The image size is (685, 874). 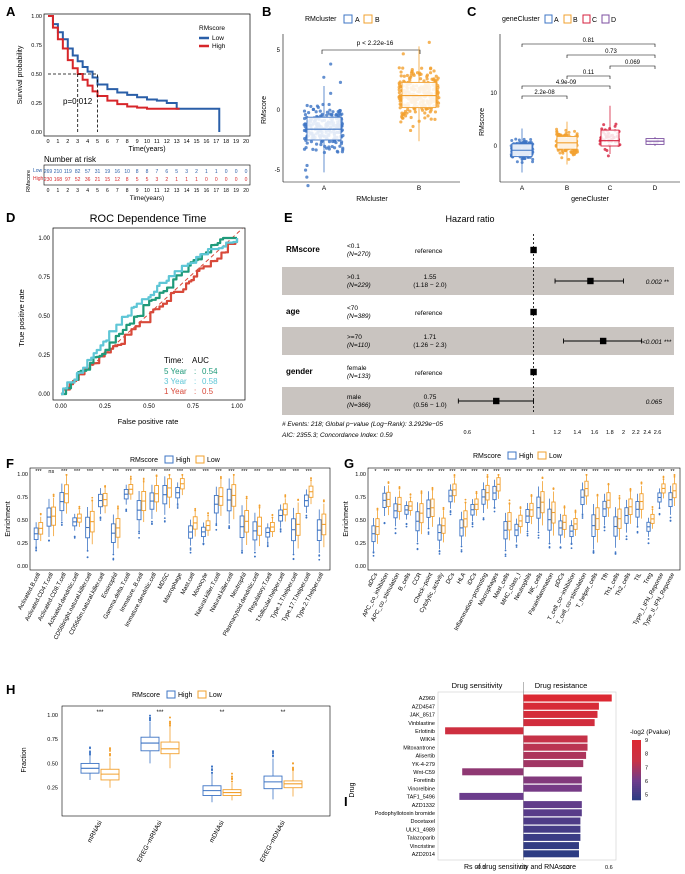 What do you see at coordinates (552, 788) in the screenshot?
I see `drug-bar` at bounding box center [552, 788].